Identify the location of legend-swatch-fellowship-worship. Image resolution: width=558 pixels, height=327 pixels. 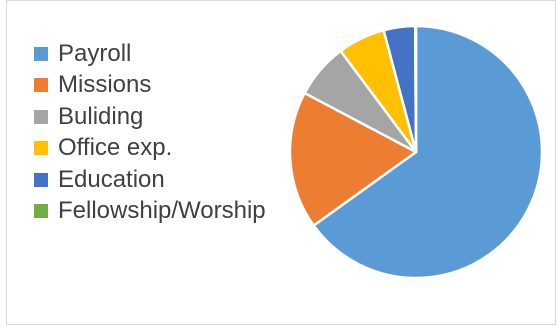
(41, 211).